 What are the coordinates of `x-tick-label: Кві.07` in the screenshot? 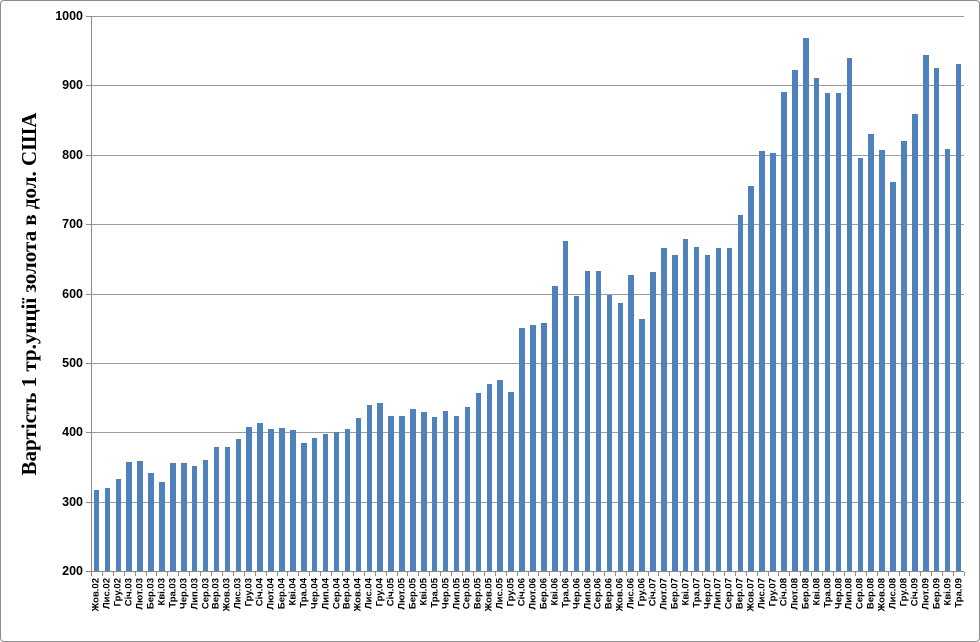 It's located at (686, 592).